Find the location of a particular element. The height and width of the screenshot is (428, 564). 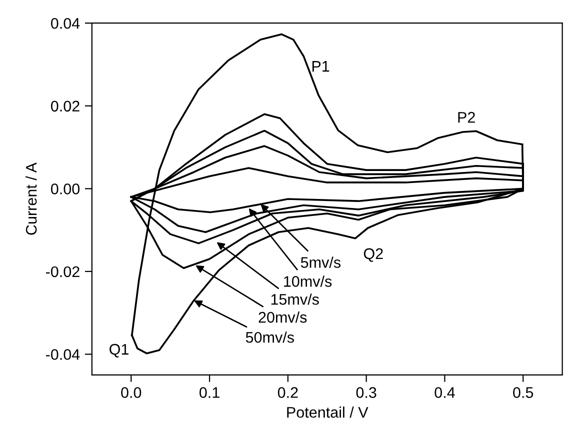

annotation: P2 is located at coordinates (466, 117).